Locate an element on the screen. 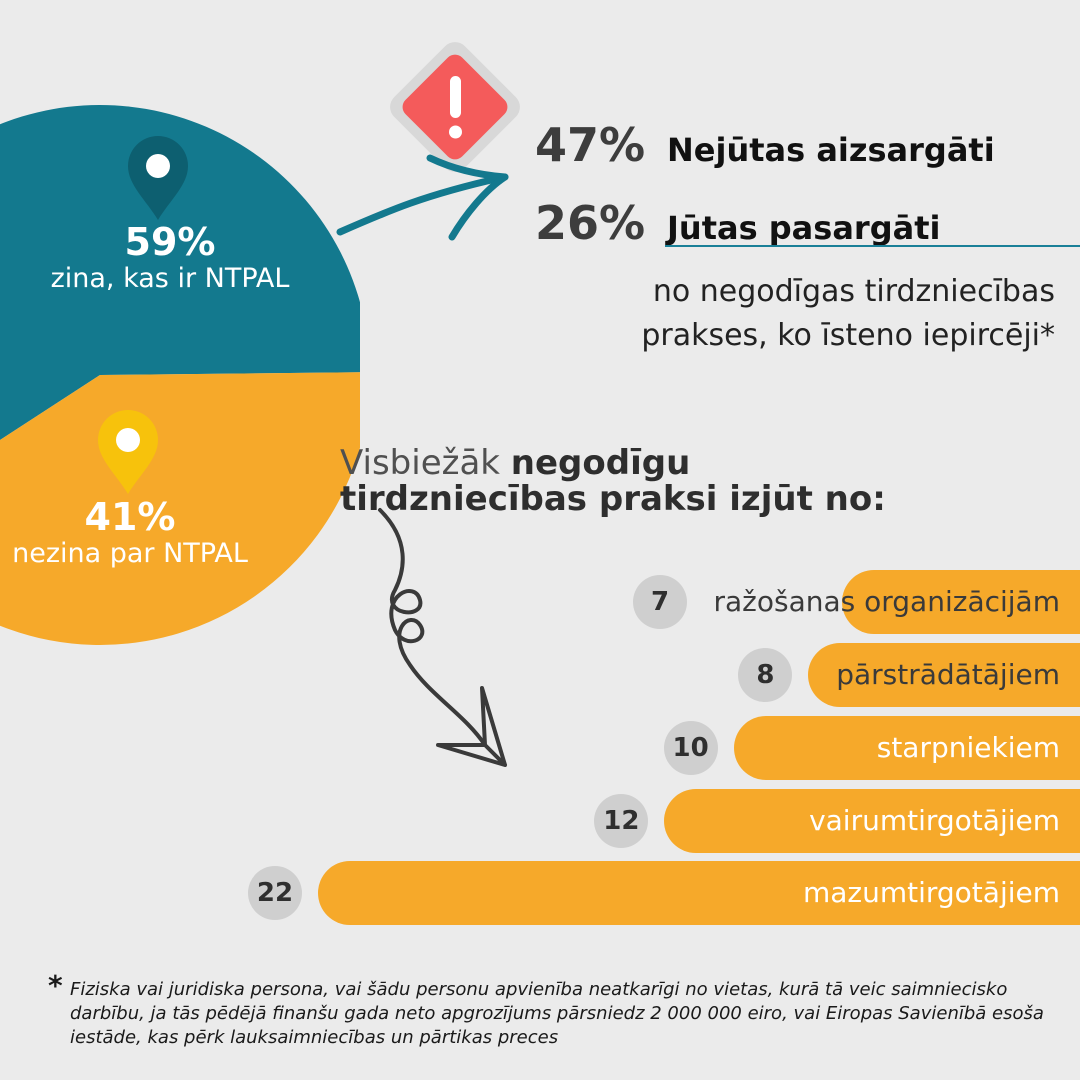  curved-arrow-icon is located at coordinates (422, 197).